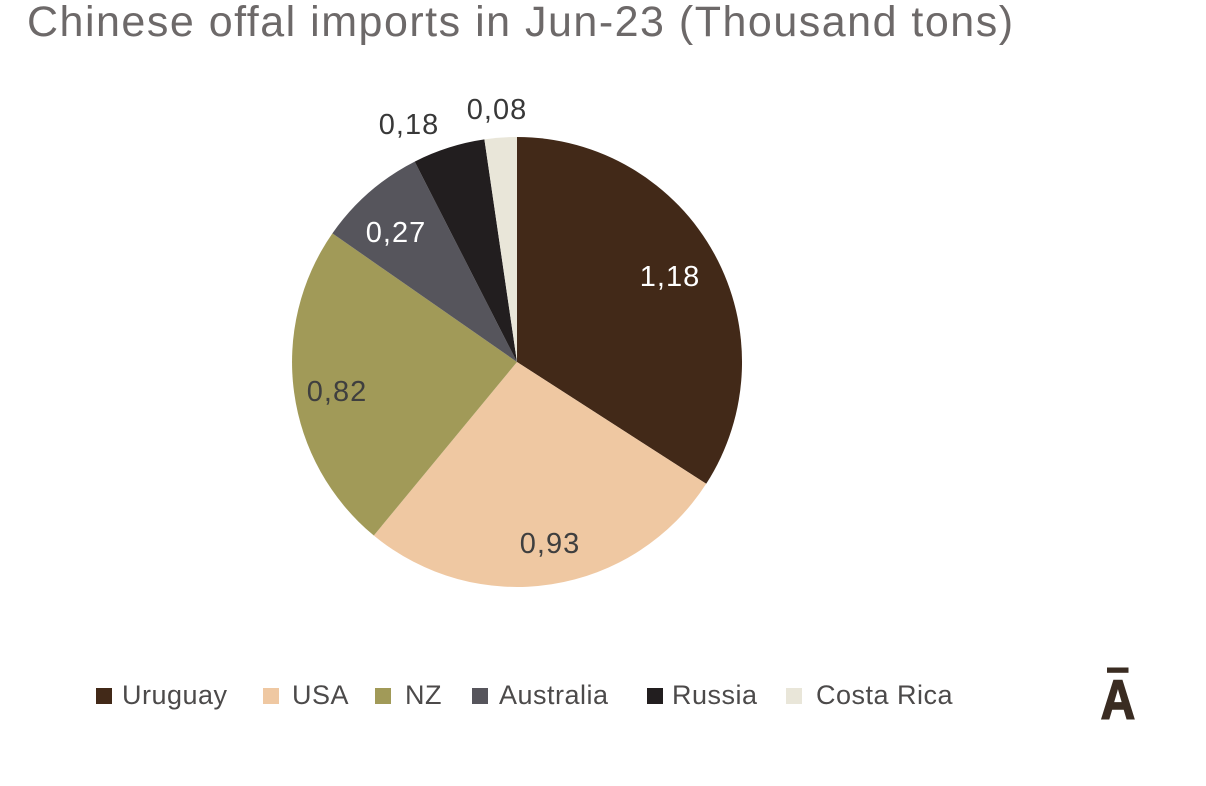  I want to click on svg-text: 1,18, so click(670, 277).